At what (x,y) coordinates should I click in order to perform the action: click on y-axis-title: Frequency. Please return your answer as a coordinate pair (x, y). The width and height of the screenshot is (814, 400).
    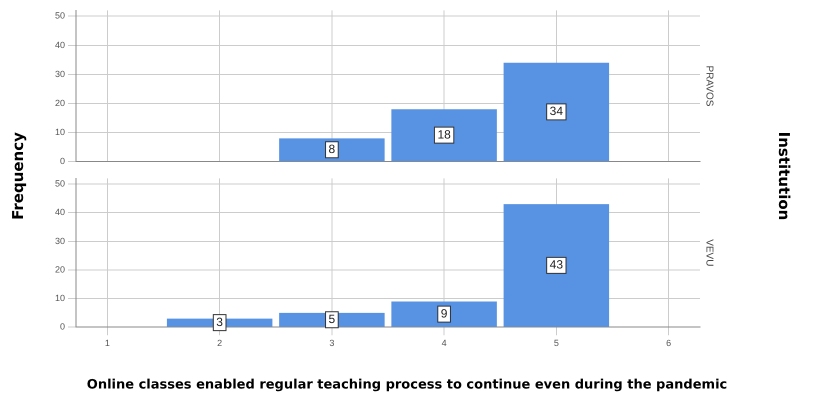
    Looking at the image, I should click on (18, 176).